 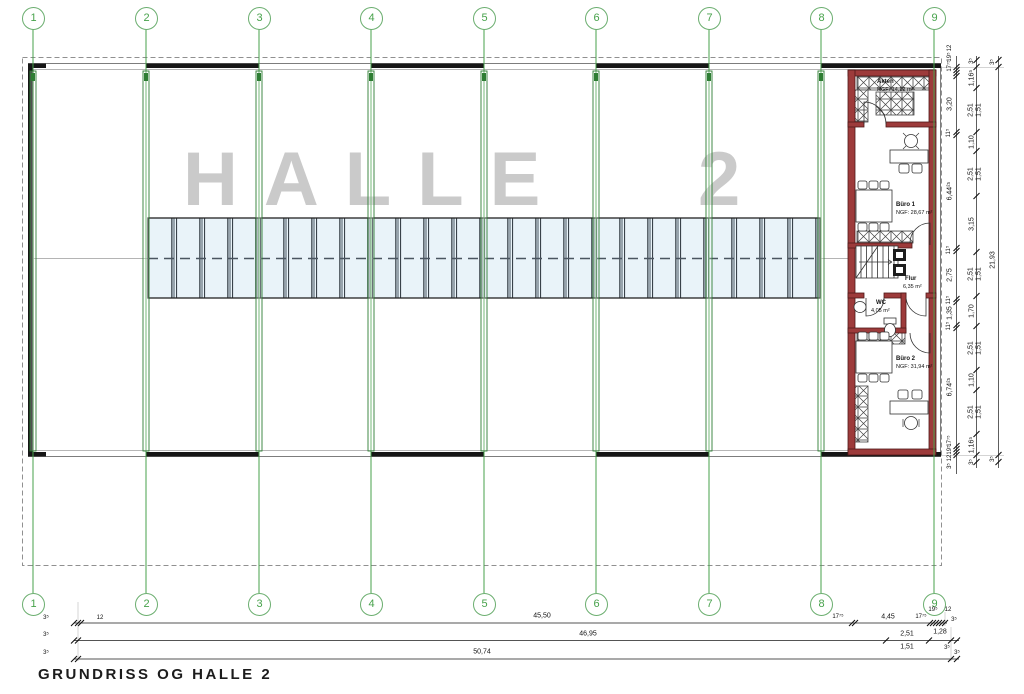 What do you see at coordinates (892, 182) in the screenshot?
I see `buero1-furniture` at bounding box center [892, 182].